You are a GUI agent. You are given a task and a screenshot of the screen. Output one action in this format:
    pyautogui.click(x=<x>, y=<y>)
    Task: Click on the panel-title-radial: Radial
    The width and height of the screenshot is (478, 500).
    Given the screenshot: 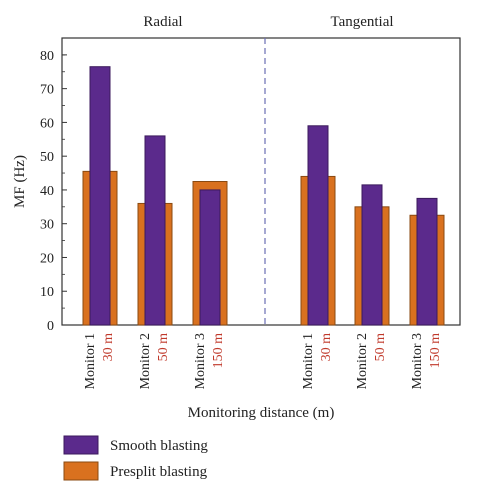 What is the action you would take?
    pyautogui.click(x=162, y=22)
    